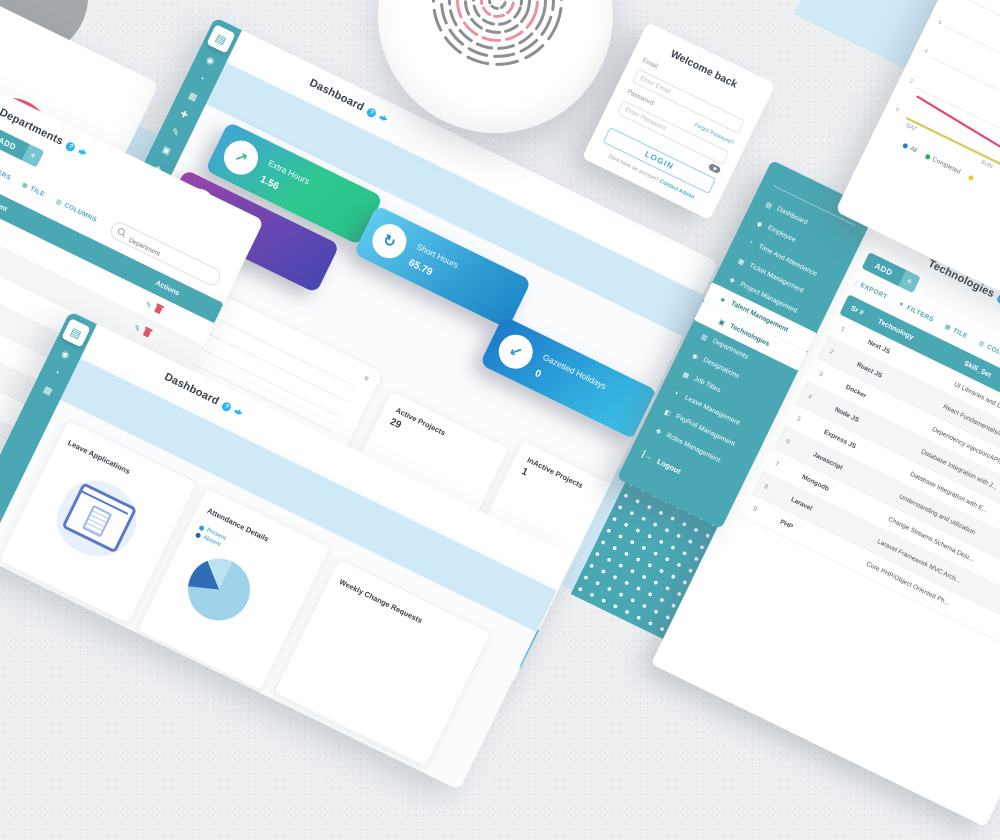 Image resolution: width=1000 pixels, height=840 pixels. I want to click on sidebar-icon: ✚, so click(184, 114).